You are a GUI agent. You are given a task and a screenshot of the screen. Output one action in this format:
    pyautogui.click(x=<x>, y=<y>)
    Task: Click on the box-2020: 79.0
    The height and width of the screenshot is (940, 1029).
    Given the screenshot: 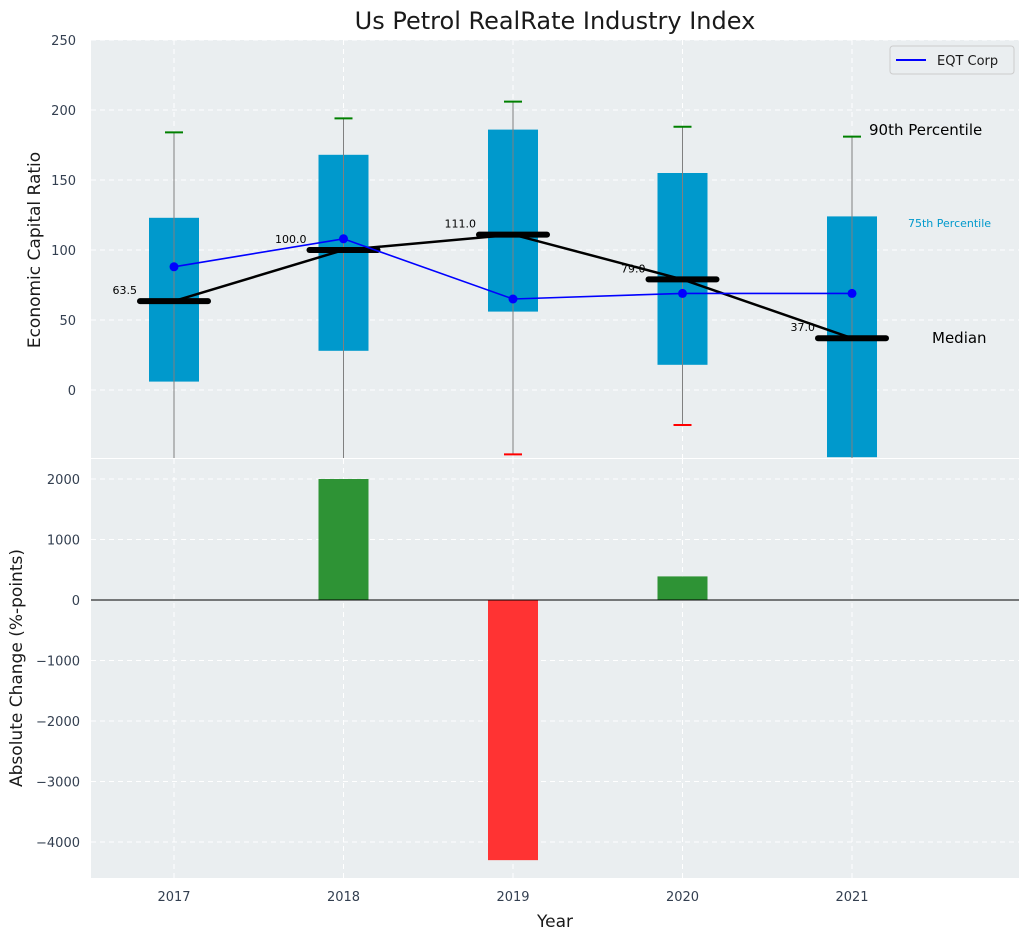 What is the action you would take?
    pyautogui.click(x=670, y=275)
    